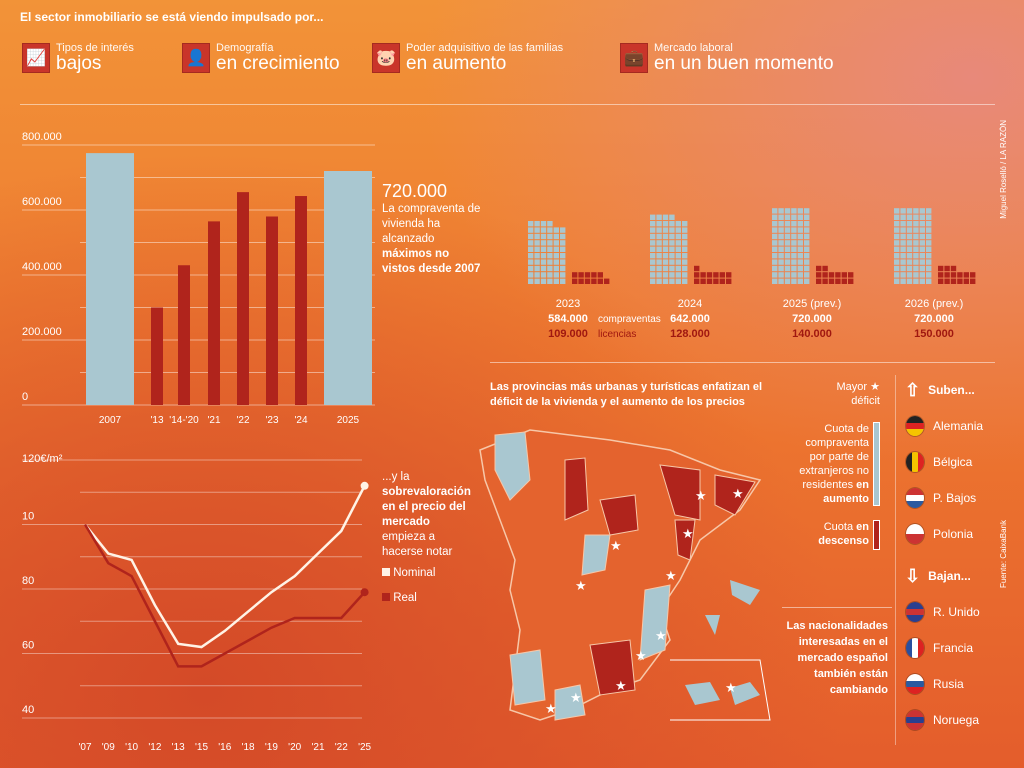 The image size is (1024, 768). What do you see at coordinates (28, 710) in the screenshot?
I see `y-tick-label: 40` at bounding box center [28, 710].